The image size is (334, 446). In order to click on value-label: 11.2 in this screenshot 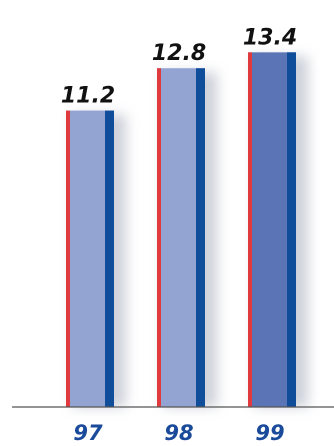, I will do `click(88, 96)`.